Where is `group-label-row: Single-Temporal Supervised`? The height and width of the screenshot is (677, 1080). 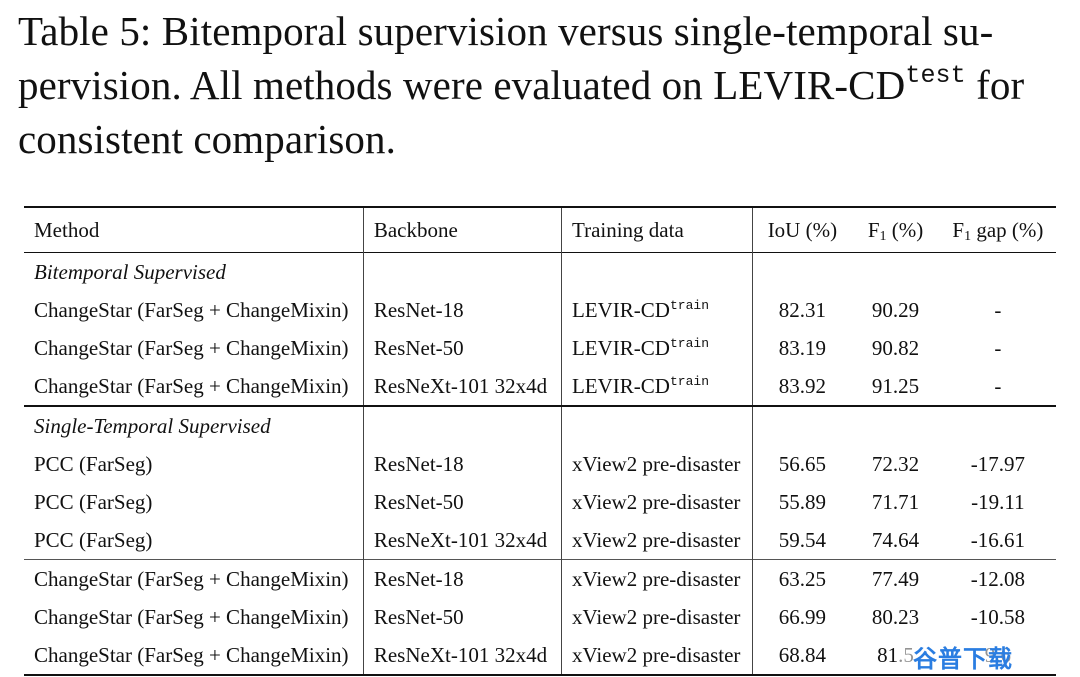 group-label-row: Single-Temporal Supervised is located at coordinates (540, 425).